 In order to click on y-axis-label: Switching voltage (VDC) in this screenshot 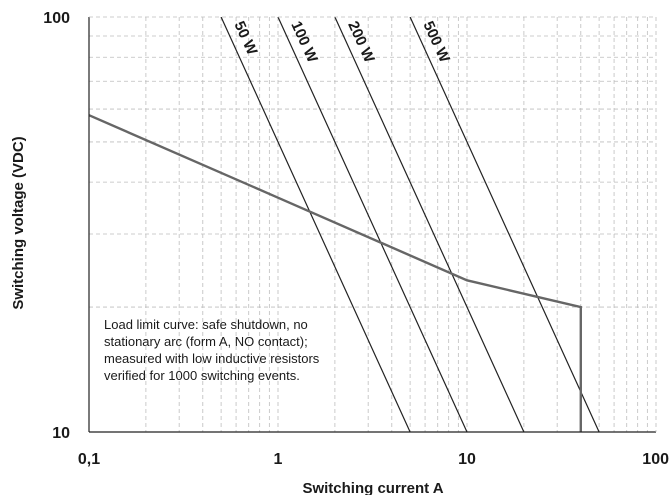, I will do `click(18, 222)`.